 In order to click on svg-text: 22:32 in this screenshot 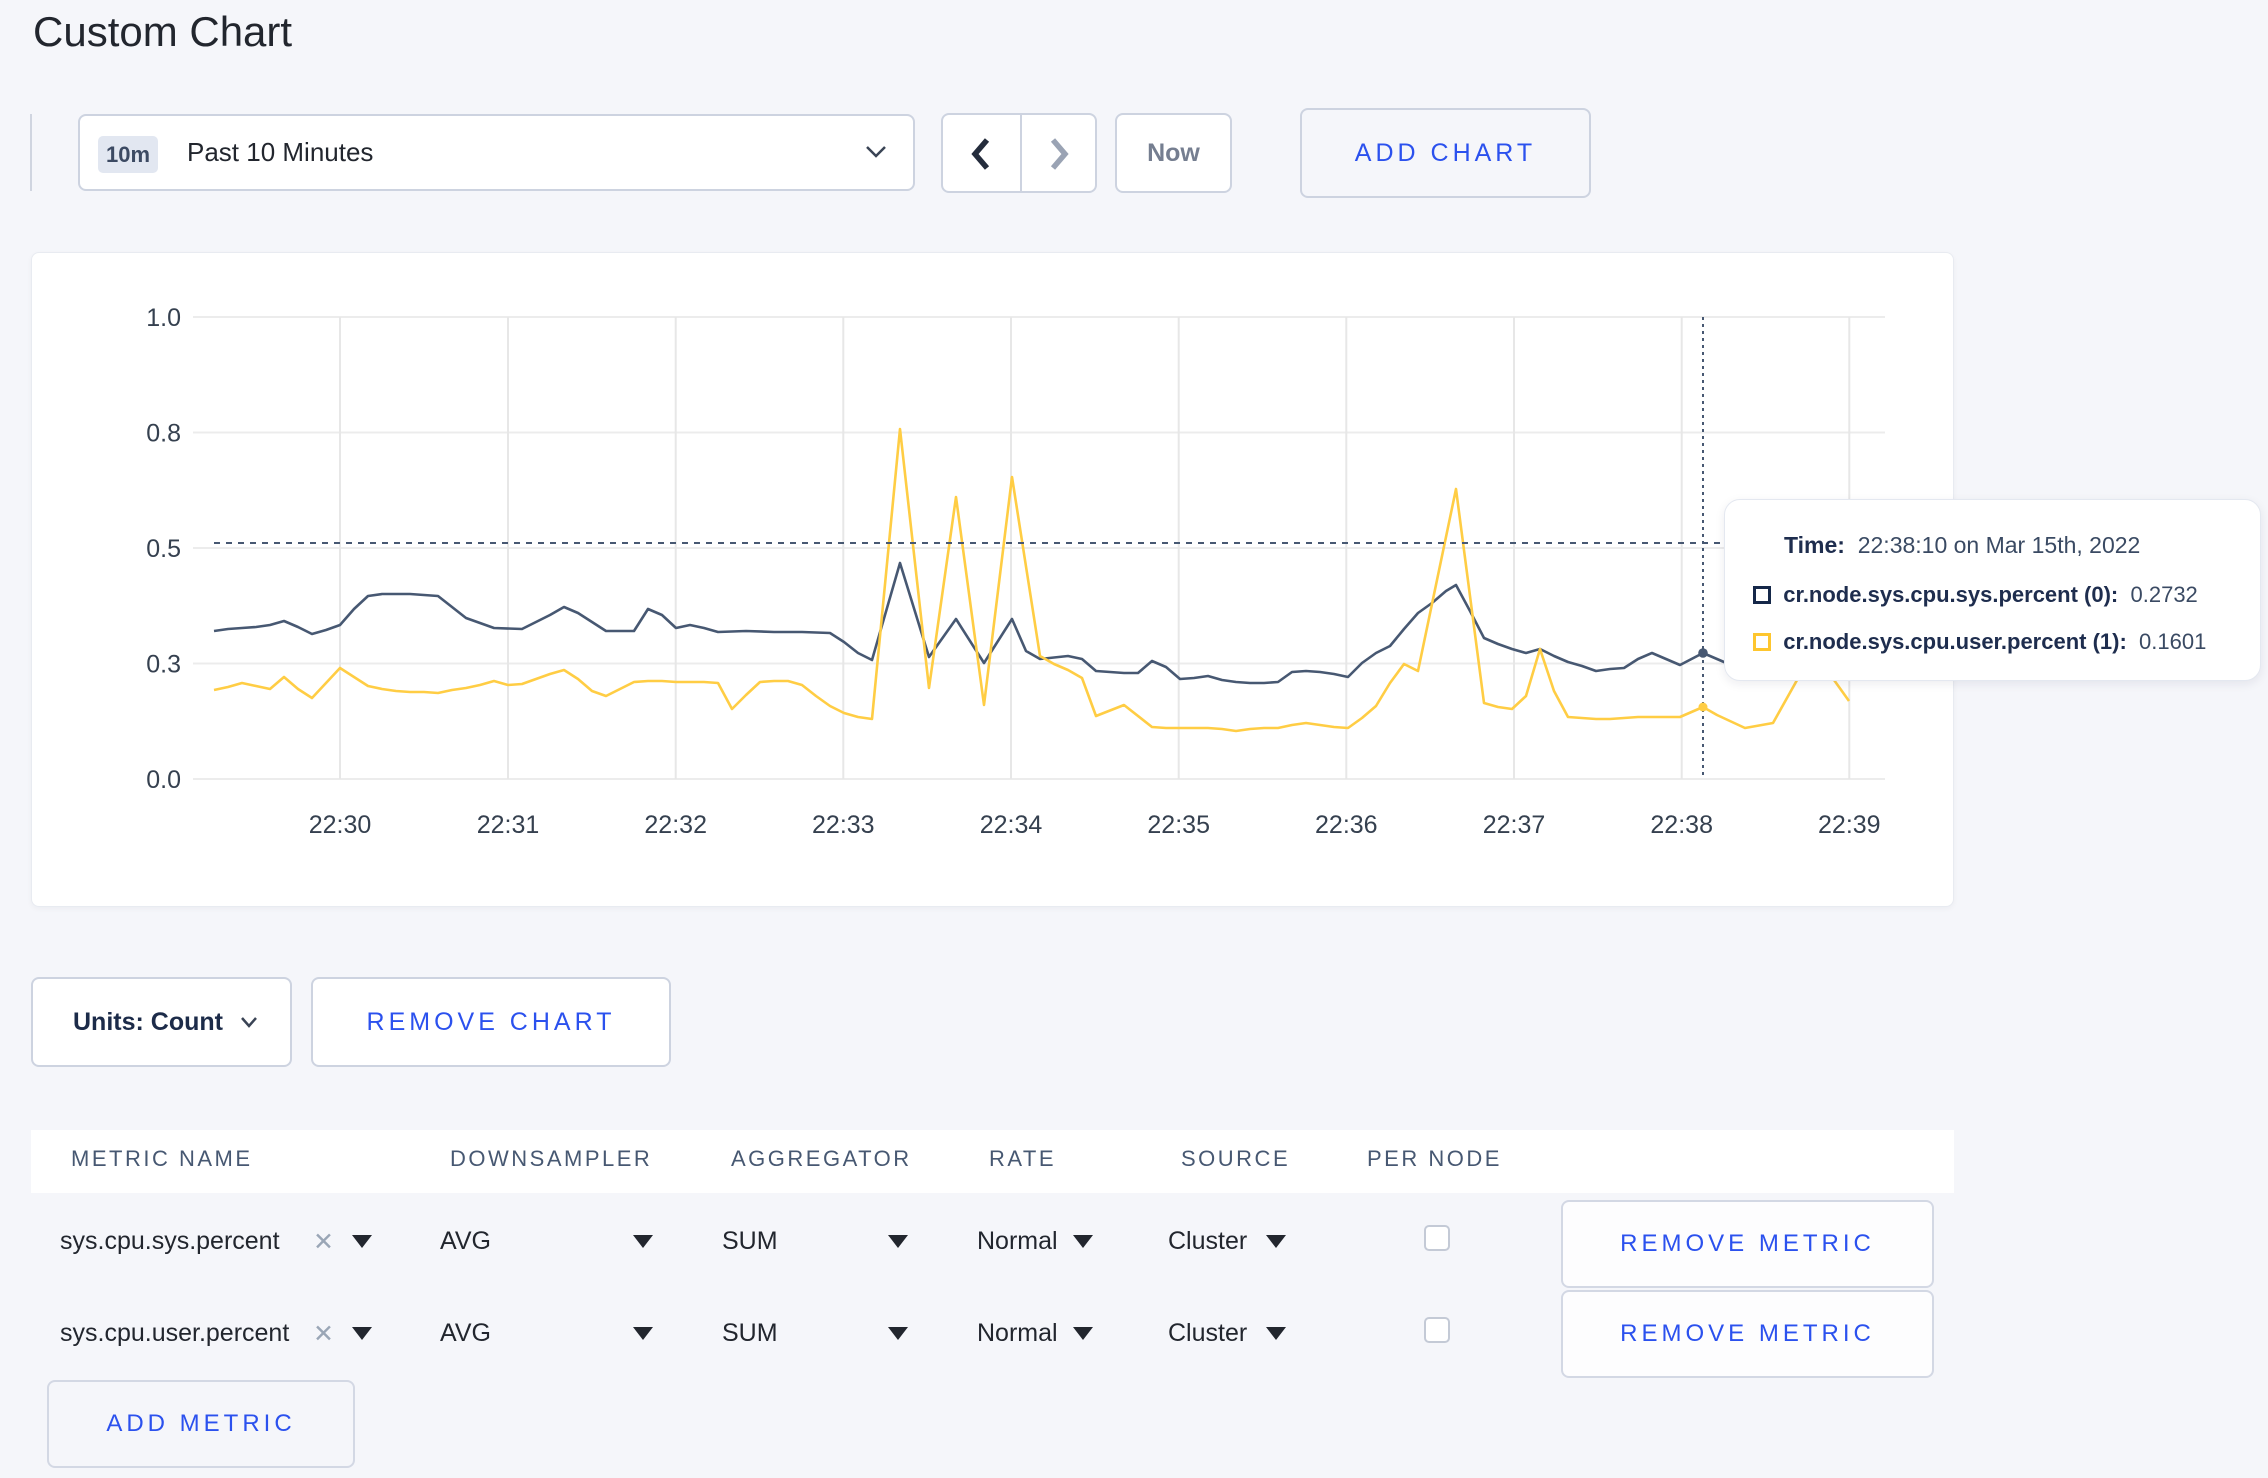, I will do `click(675, 825)`.